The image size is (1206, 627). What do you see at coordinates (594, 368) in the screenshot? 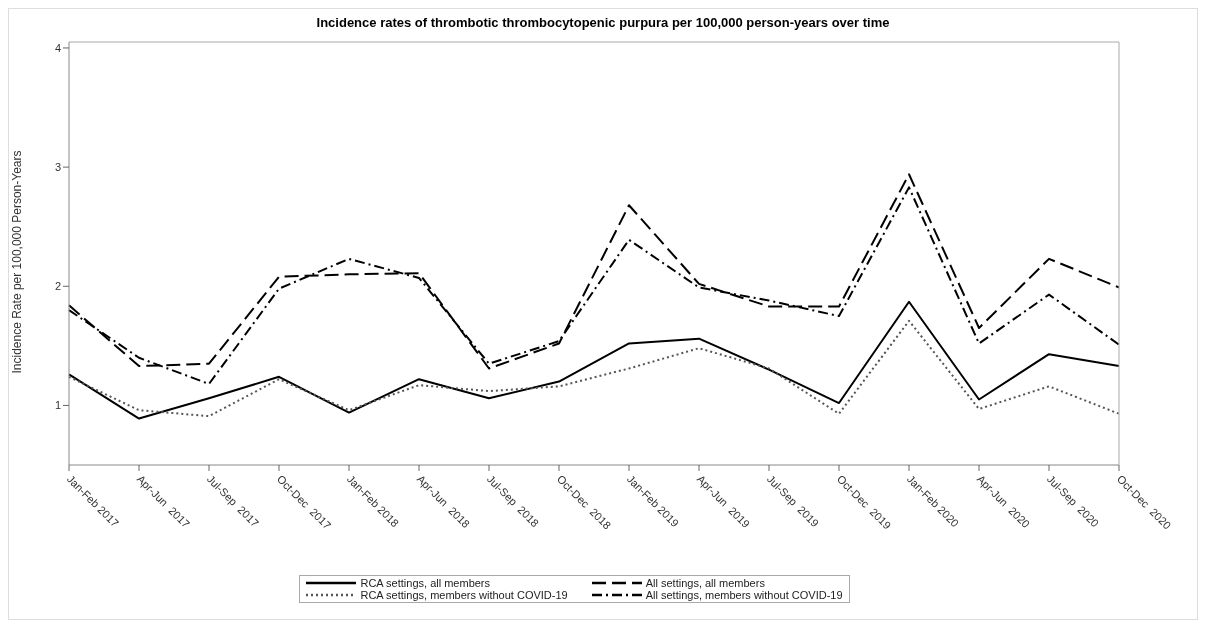
I see `line-series` at bounding box center [594, 368].